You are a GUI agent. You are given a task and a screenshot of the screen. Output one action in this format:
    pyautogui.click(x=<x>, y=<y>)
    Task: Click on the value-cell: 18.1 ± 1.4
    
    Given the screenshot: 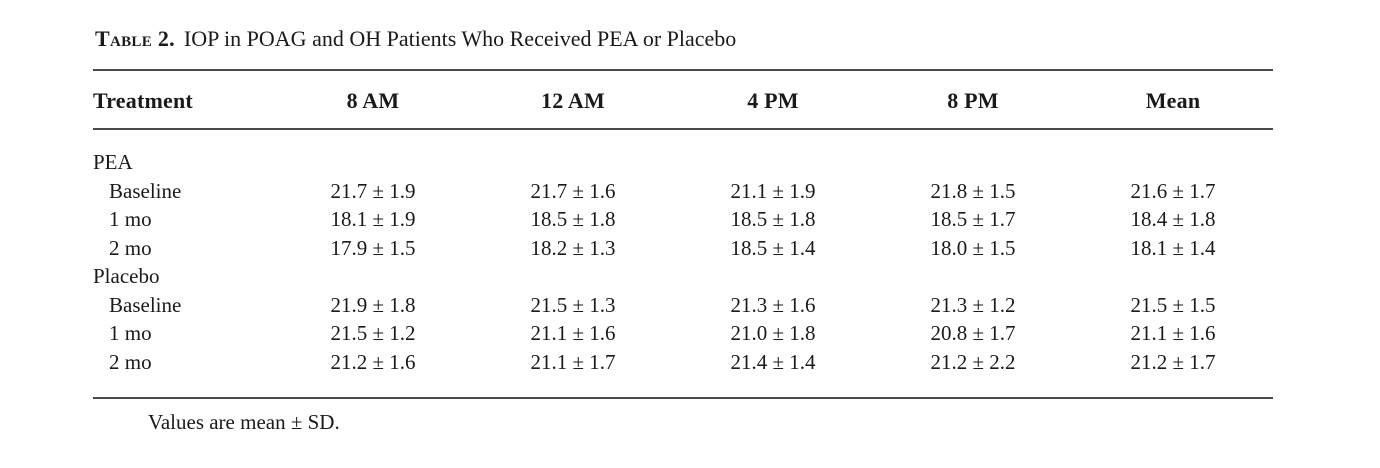 What is the action you would take?
    pyautogui.click(x=1173, y=247)
    